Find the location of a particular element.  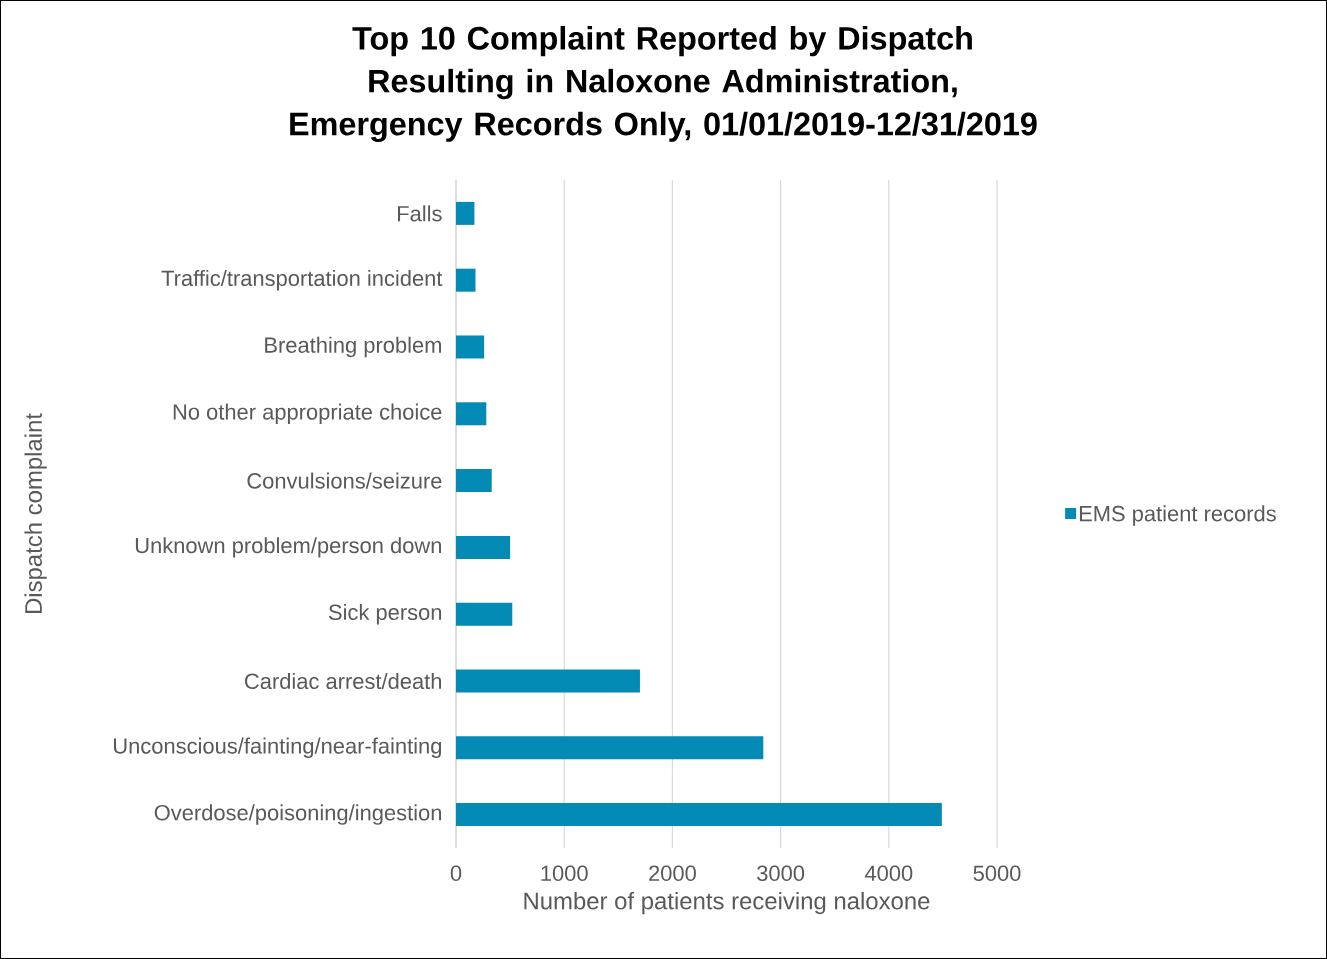

y-tick-label: Unconscious/fainting/near-fainting is located at coordinates (277, 748).